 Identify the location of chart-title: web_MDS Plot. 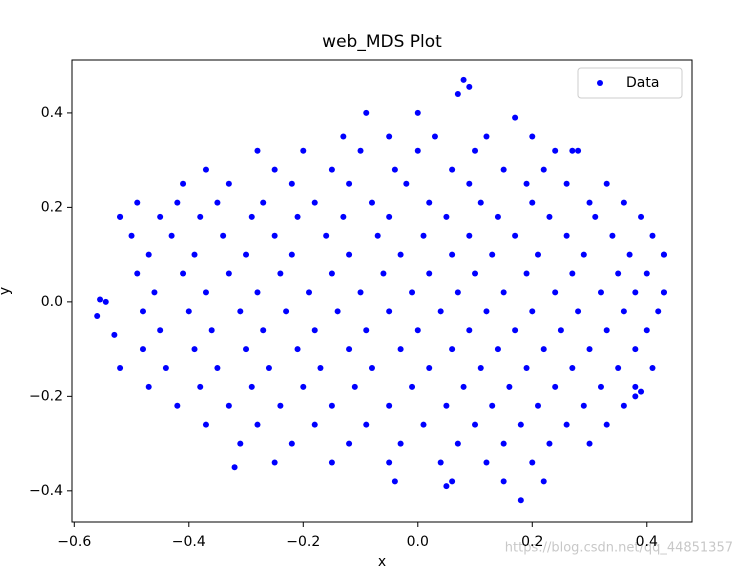
(382, 42).